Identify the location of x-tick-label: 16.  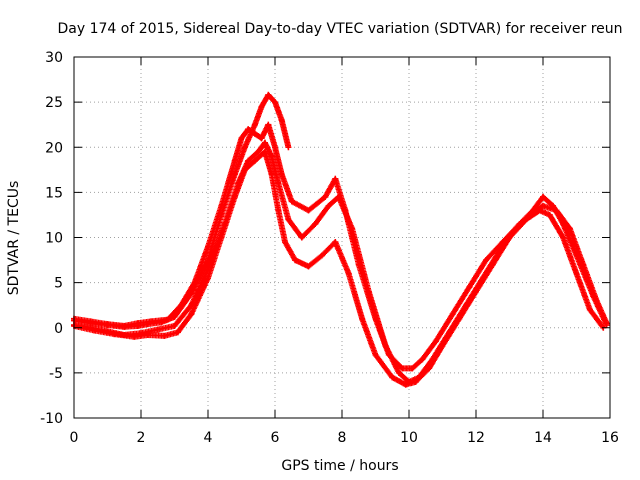
(610, 438).